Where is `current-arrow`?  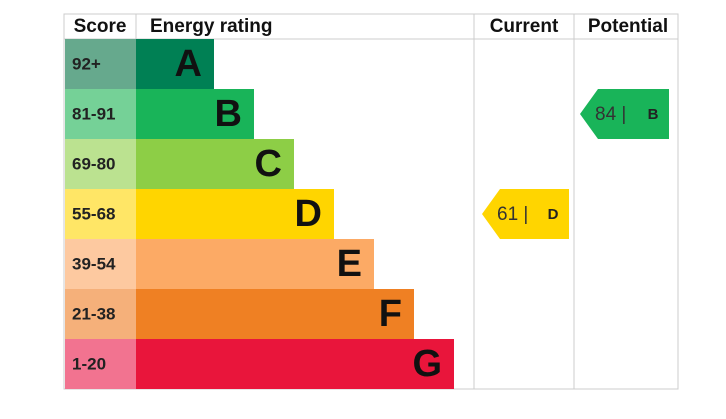 current-arrow is located at coordinates (525, 214).